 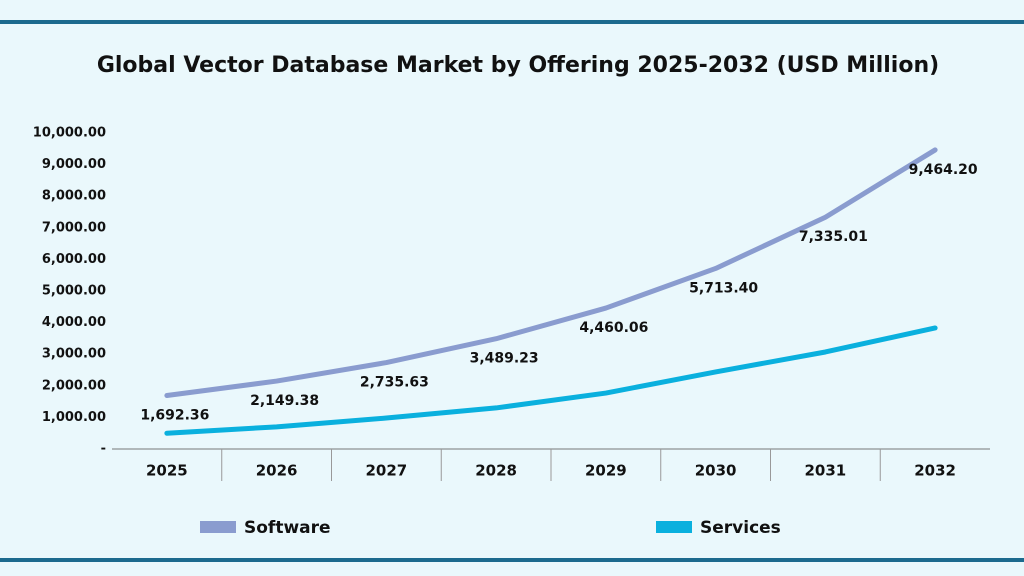 I want to click on y-tick-label: 2,000.00, so click(x=74, y=385).